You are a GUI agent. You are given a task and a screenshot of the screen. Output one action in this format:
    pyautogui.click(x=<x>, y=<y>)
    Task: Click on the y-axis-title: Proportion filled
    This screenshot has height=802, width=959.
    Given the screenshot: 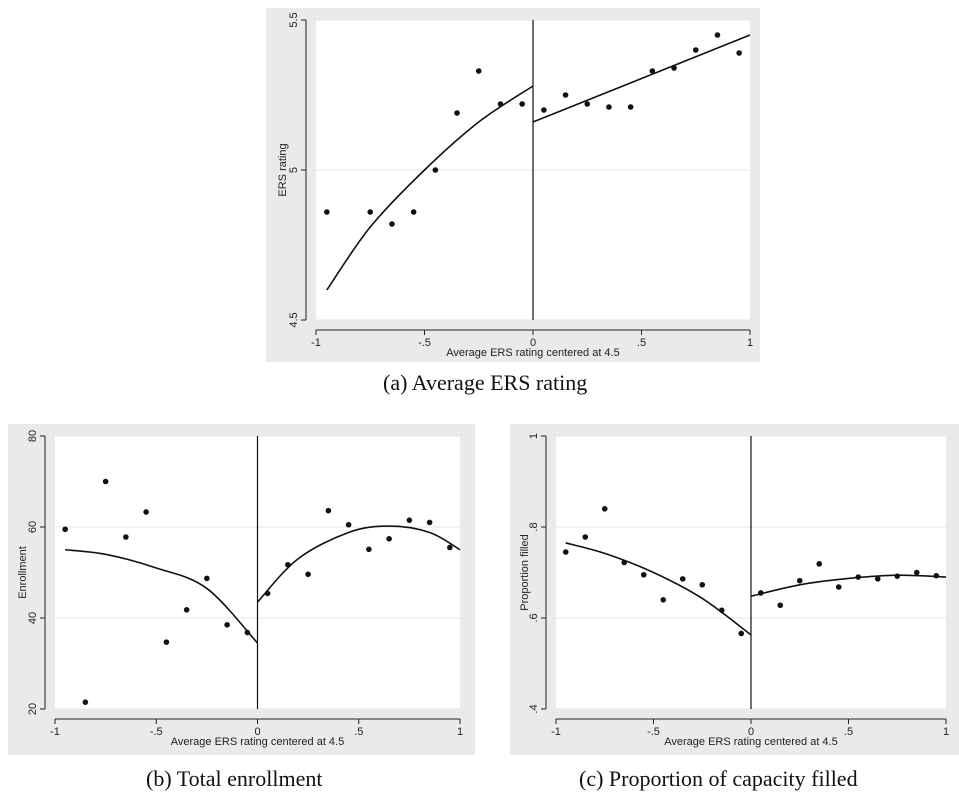 What is the action you would take?
    pyautogui.click(x=525, y=572)
    